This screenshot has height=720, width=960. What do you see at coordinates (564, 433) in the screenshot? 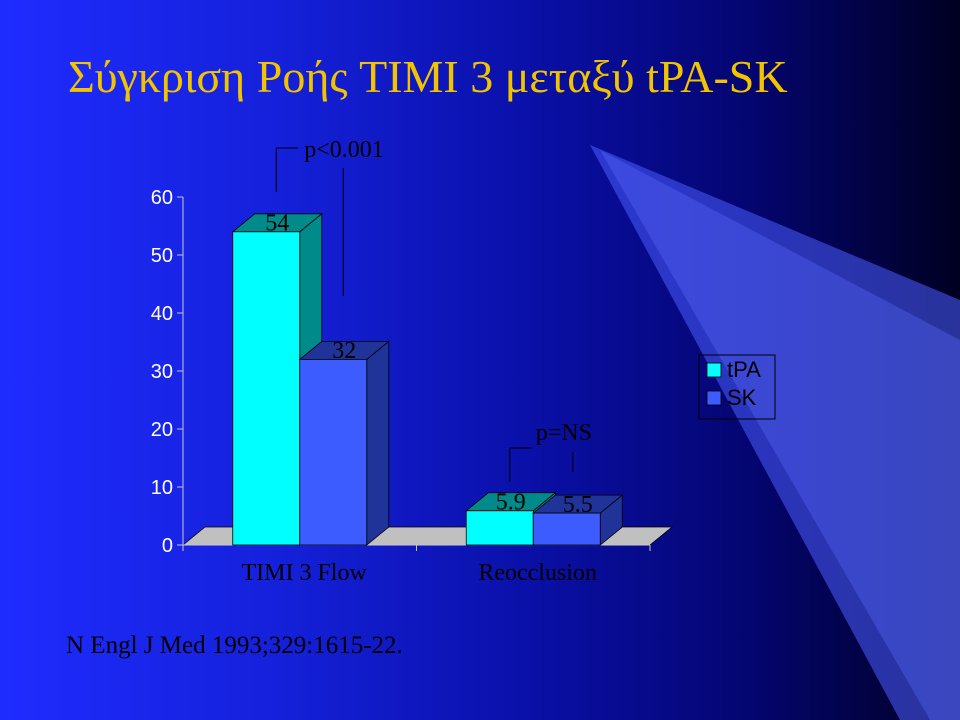
I see `annotation-text: p=NS` at bounding box center [564, 433].